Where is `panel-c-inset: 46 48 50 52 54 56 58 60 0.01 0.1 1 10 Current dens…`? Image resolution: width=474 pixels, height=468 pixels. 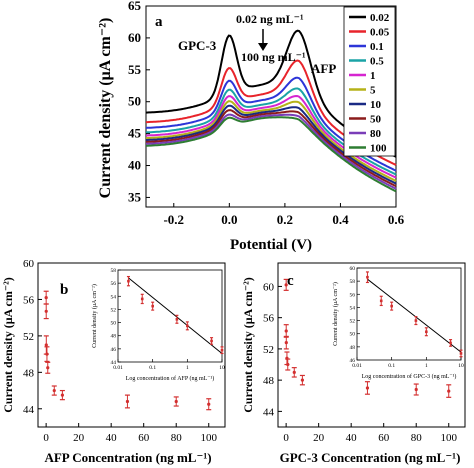
panel-c-inset: 46 48 50 52 54 56 58 60 0.01 0.1 1 10 Current dens… is located at coordinates (398, 323).